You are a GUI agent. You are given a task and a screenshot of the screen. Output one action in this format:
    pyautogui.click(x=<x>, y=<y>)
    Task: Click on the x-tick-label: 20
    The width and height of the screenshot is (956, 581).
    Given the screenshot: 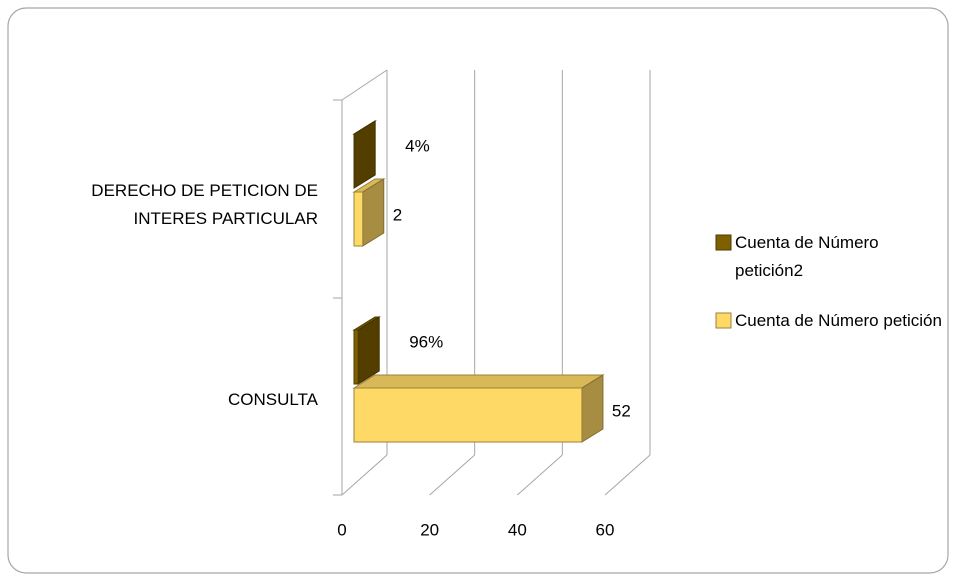 What is the action you would take?
    pyautogui.click(x=429, y=529)
    